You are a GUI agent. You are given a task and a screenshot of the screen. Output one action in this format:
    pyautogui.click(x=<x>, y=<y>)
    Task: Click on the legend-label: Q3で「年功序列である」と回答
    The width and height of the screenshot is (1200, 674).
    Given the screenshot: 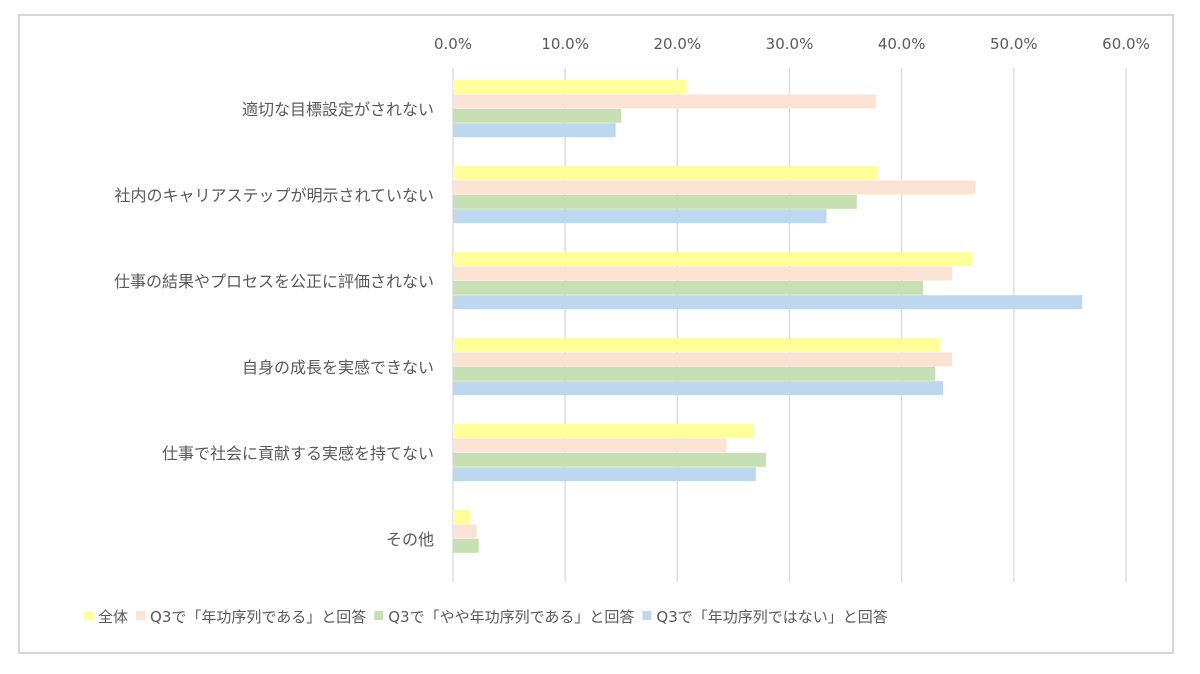 What is the action you would take?
    pyautogui.click(x=258, y=617)
    